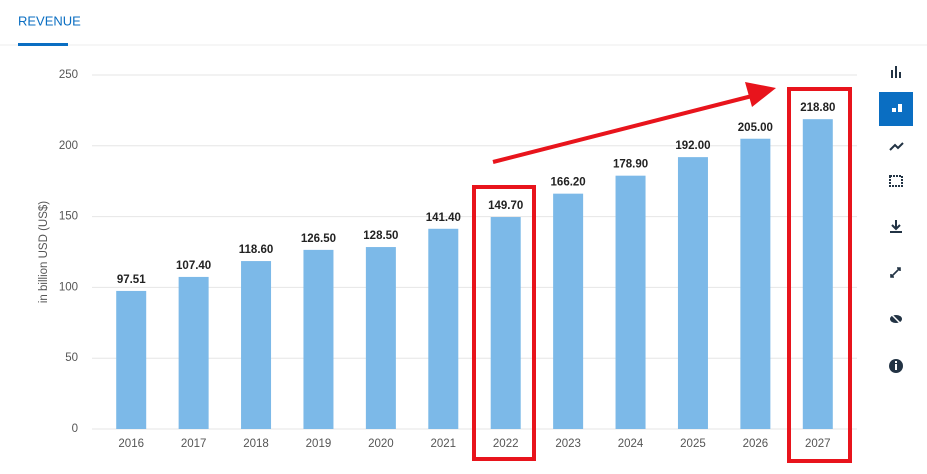 The width and height of the screenshot is (927, 474). Describe the element at coordinates (443, 218) in the screenshot. I see `value-label: 141.40` at that location.